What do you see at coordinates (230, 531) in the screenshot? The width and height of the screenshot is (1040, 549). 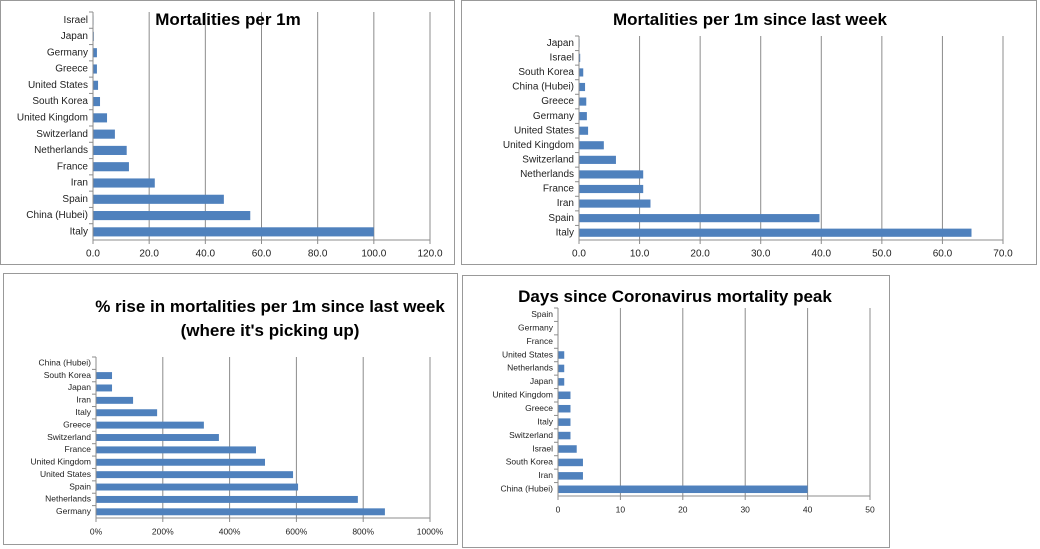 I see `x-tick-label: 400%` at bounding box center [230, 531].